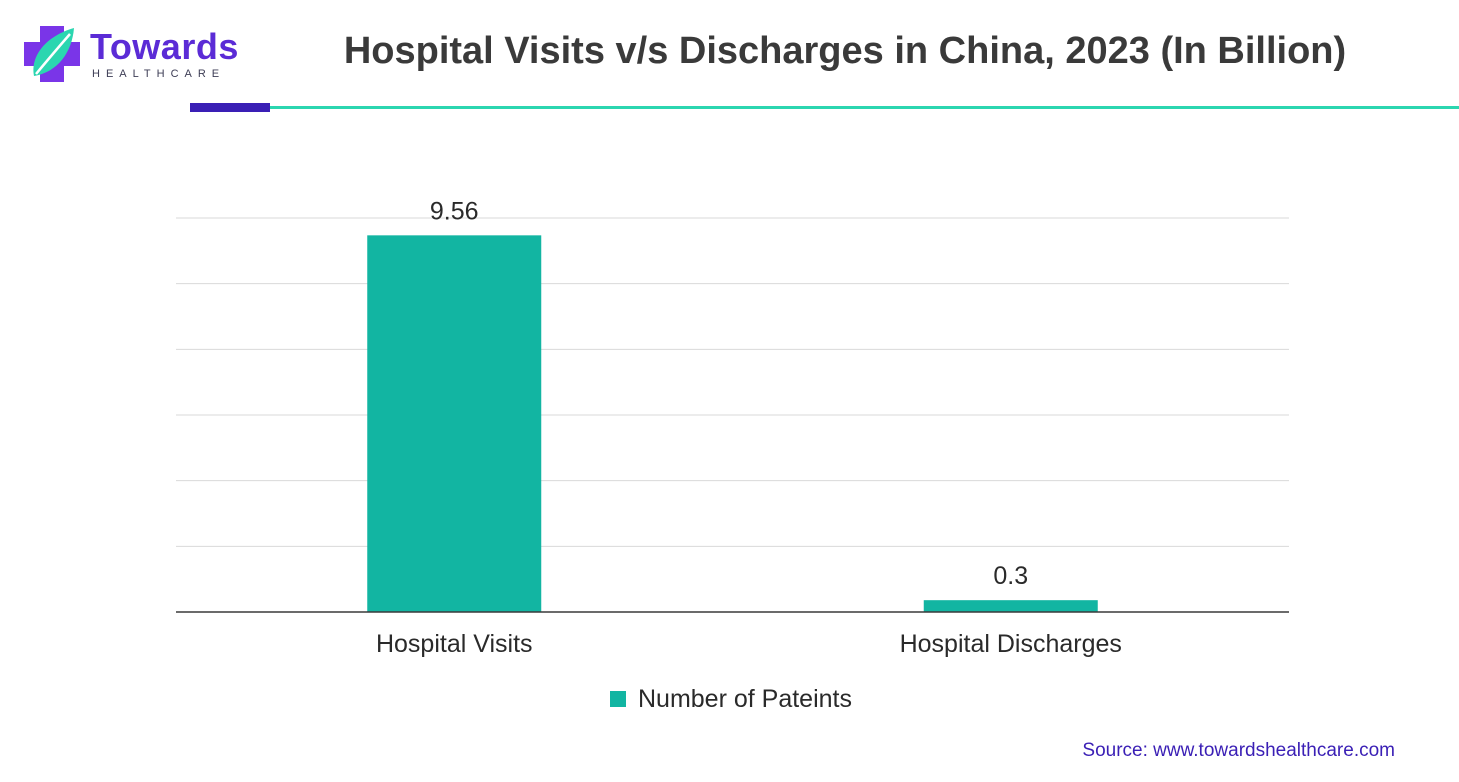 The height and width of the screenshot is (782, 1459). What do you see at coordinates (618, 699) in the screenshot?
I see `legend-swatch` at bounding box center [618, 699].